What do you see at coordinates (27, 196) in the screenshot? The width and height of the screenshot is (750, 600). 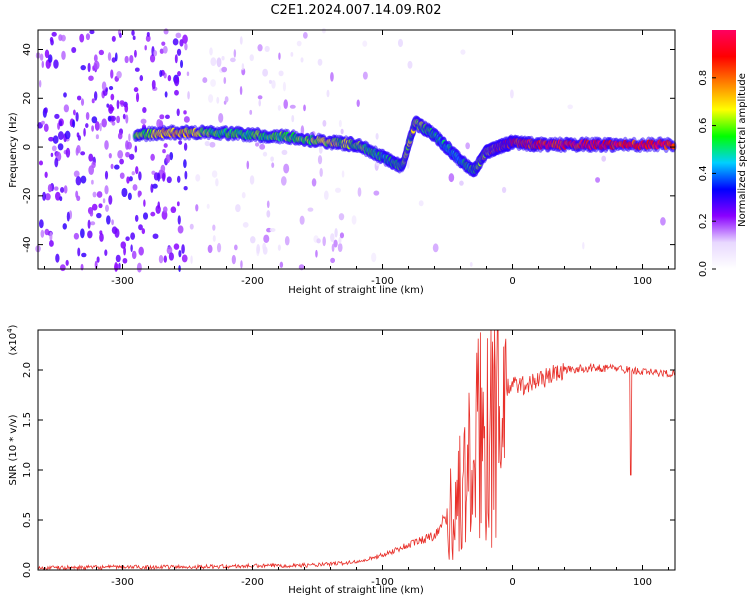 I see `spectrogram-ytick-label-1: -20` at bounding box center [27, 196].